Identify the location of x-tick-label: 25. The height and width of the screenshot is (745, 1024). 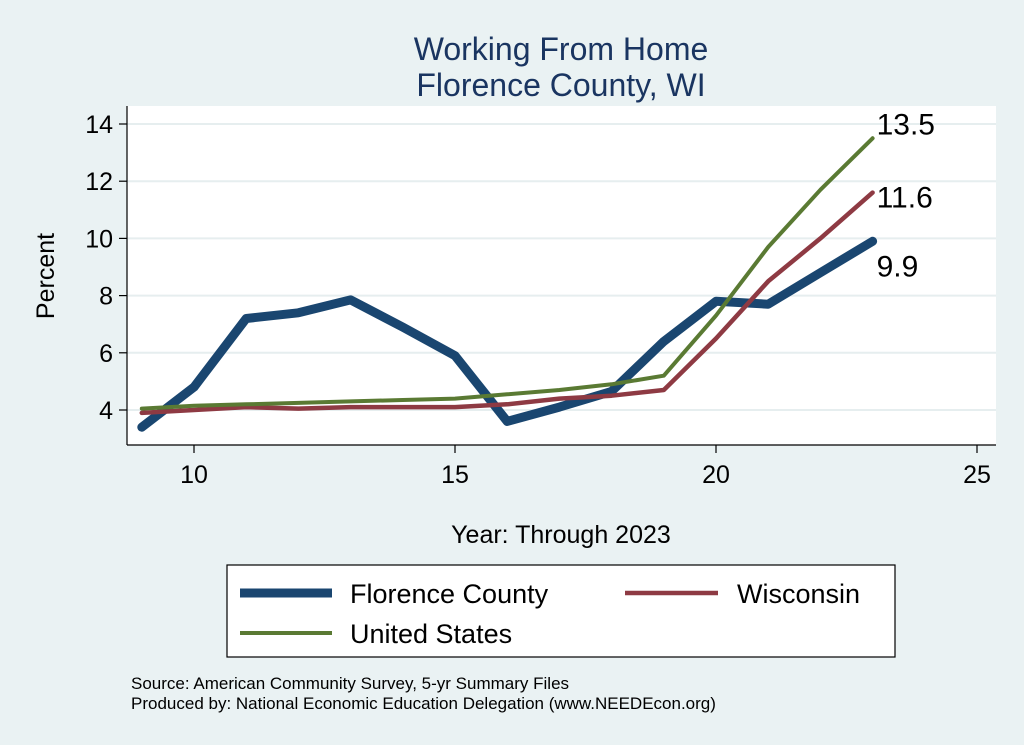
(977, 475).